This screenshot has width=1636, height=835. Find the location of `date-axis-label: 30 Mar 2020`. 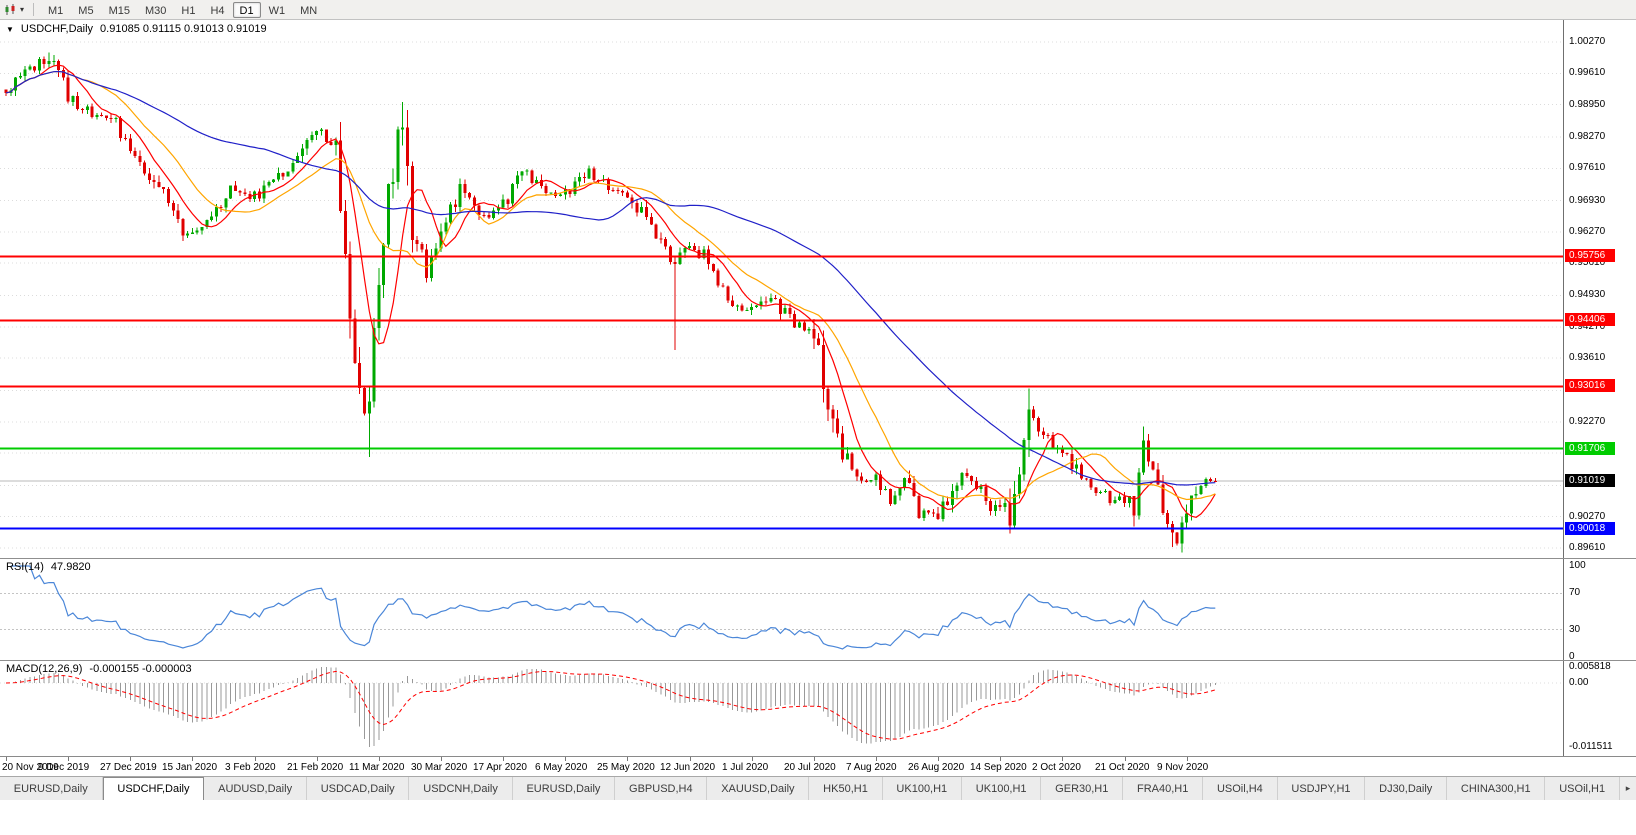

date-axis-label: 30 Mar 2020 is located at coordinates (439, 767).